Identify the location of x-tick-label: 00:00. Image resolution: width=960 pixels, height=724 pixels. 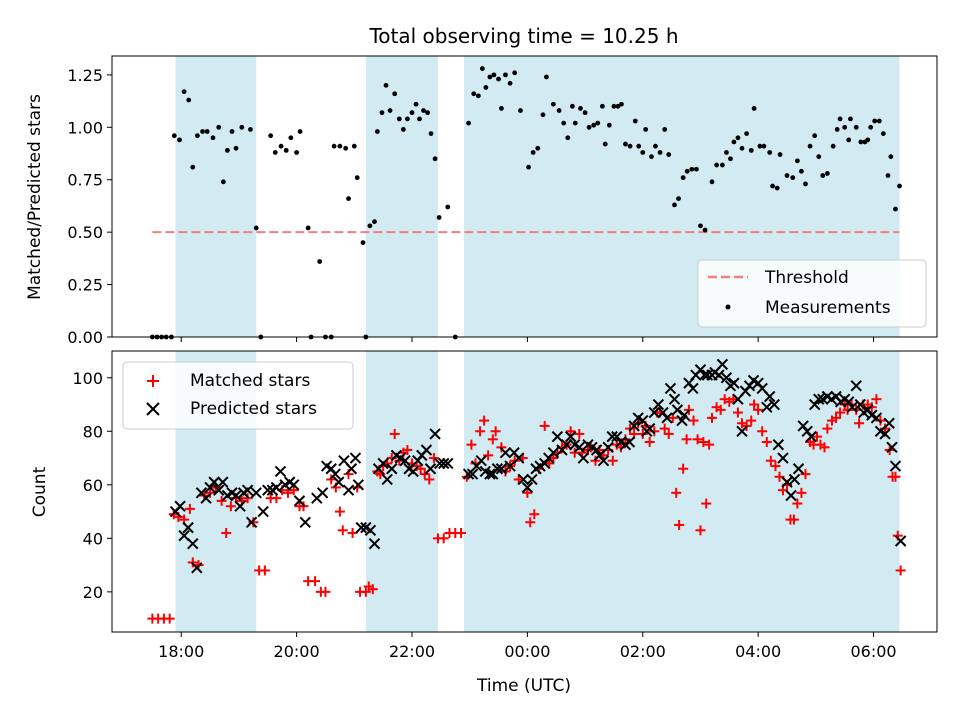
(527, 651).